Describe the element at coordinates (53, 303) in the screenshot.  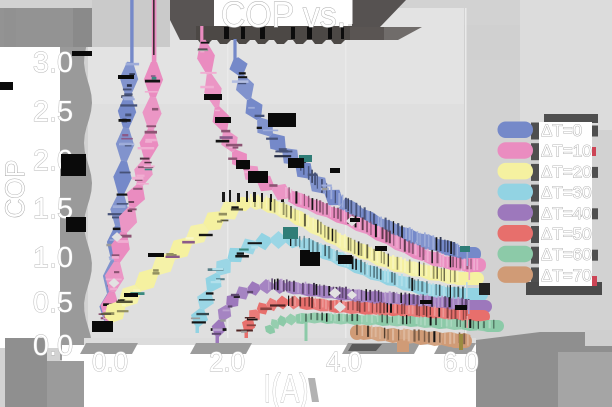
I see `svg-text: 0.5` at that location.